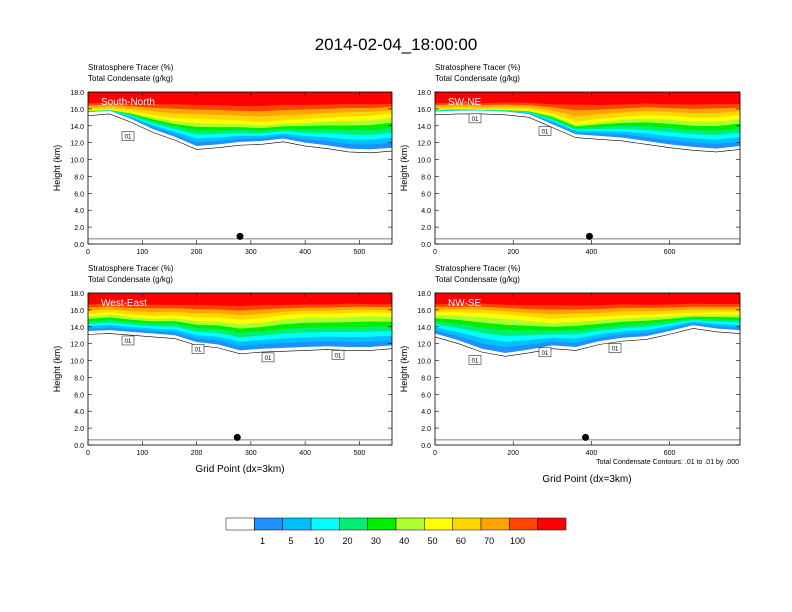 This screenshot has height=612, width=792. Describe the element at coordinates (262, 541) in the screenshot. I see `colorbar-label: 1` at that location.